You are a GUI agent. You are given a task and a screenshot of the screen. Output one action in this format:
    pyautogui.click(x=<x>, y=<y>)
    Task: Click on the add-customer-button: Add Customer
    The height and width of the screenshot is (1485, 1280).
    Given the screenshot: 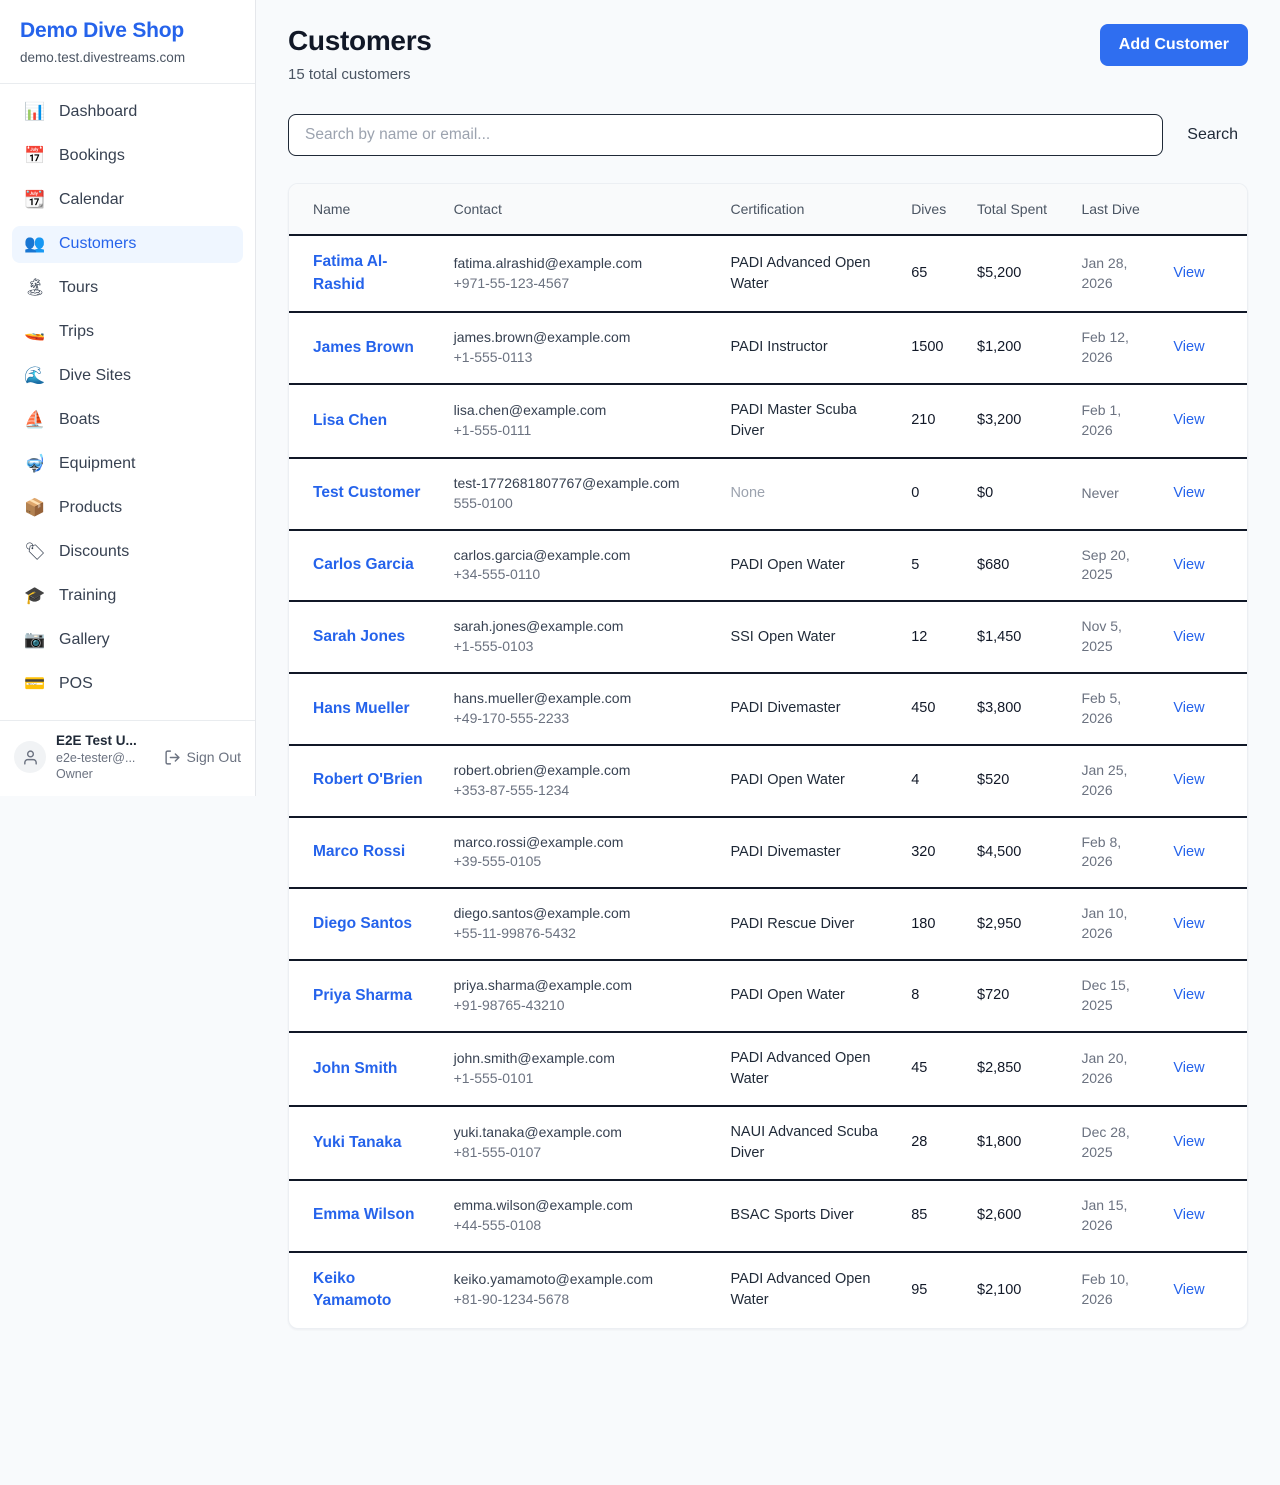 What is the action you would take?
    pyautogui.click(x=1173, y=45)
    